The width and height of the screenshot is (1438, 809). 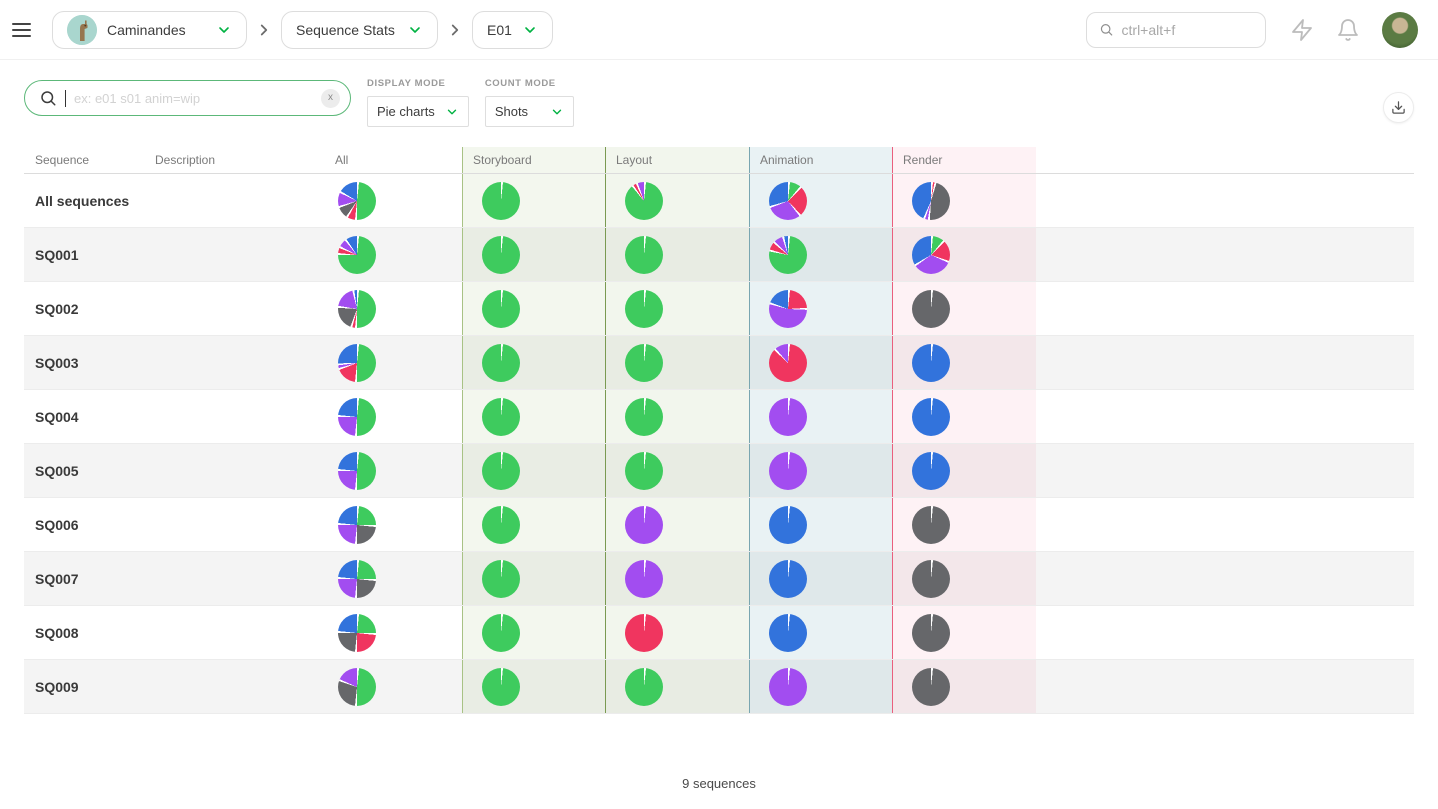 I want to click on table-row: SQ001, so click(x=719, y=255).